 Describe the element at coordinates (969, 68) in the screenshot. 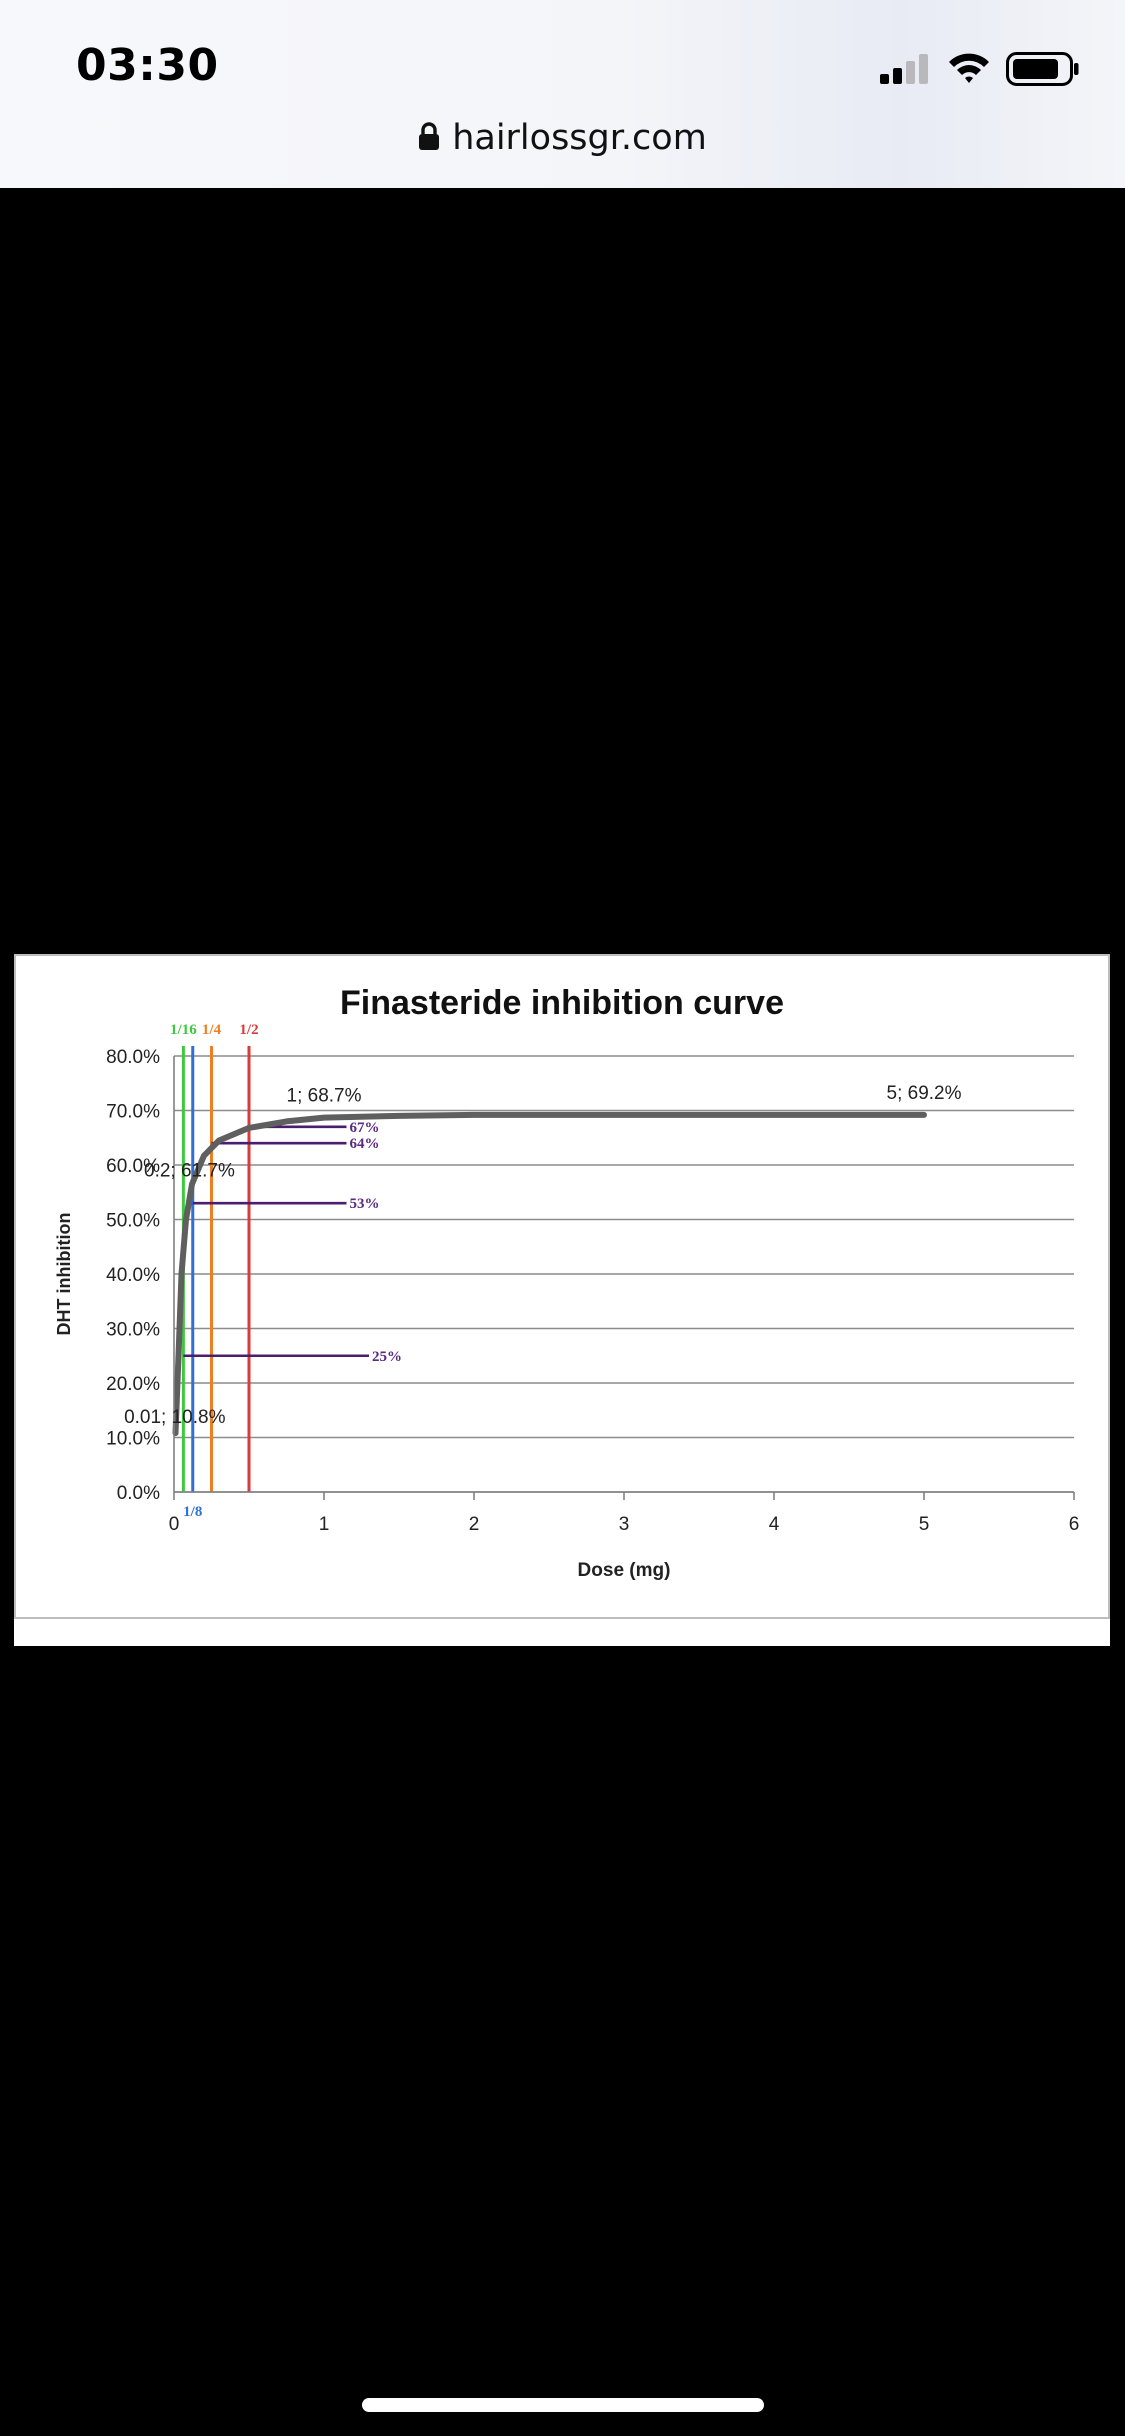

I see `wifi-icon` at that location.